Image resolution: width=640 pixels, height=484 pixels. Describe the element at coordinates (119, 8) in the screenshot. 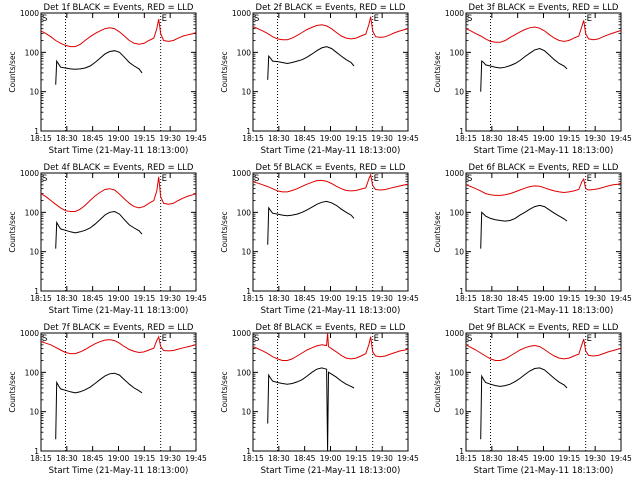

I see `chart-title: Det 1f BLACK = Events, RED = LLD` at that location.